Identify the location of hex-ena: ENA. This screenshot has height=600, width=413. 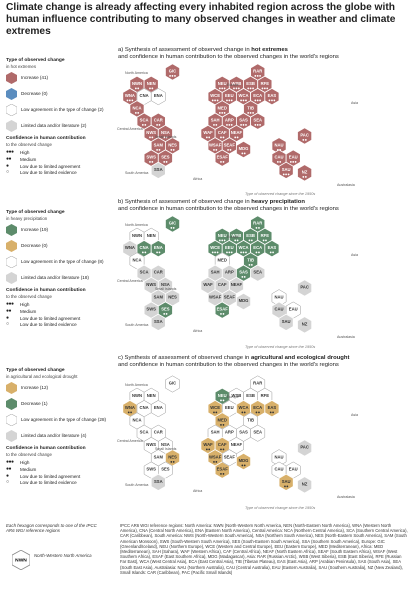
(158, 97).